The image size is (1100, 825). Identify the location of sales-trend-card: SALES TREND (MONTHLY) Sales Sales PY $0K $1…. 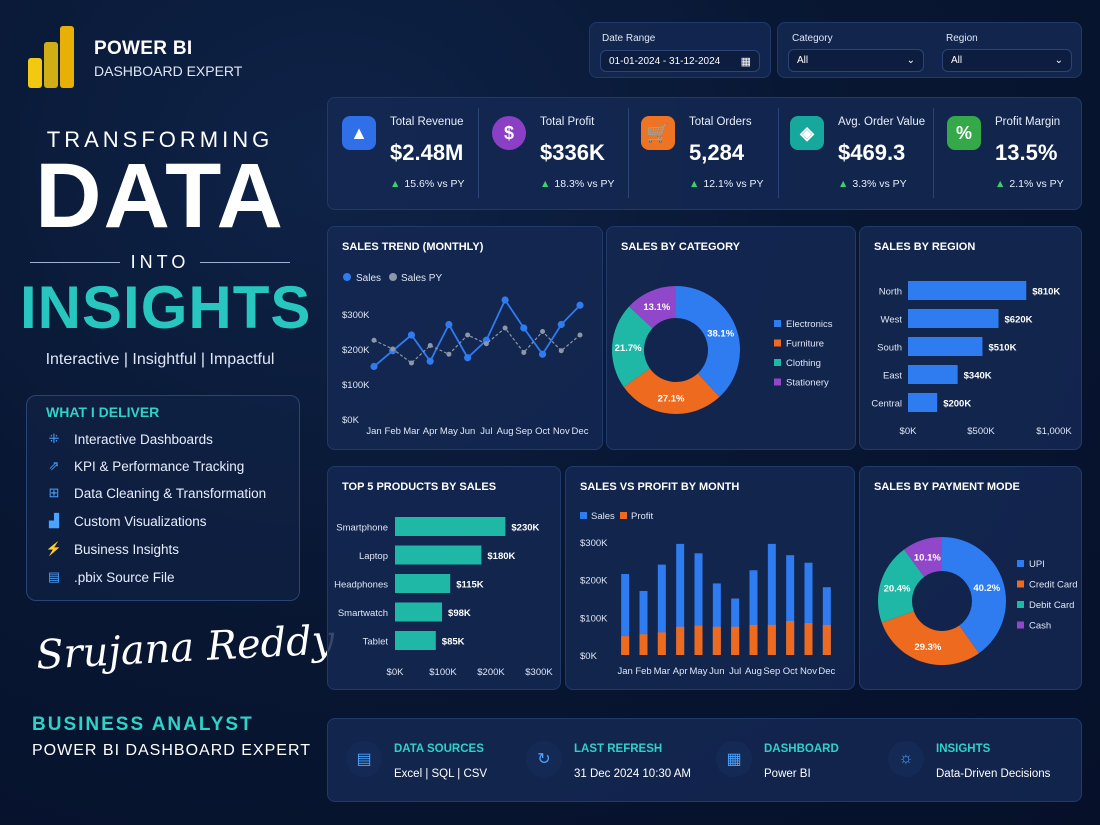
(465, 338).